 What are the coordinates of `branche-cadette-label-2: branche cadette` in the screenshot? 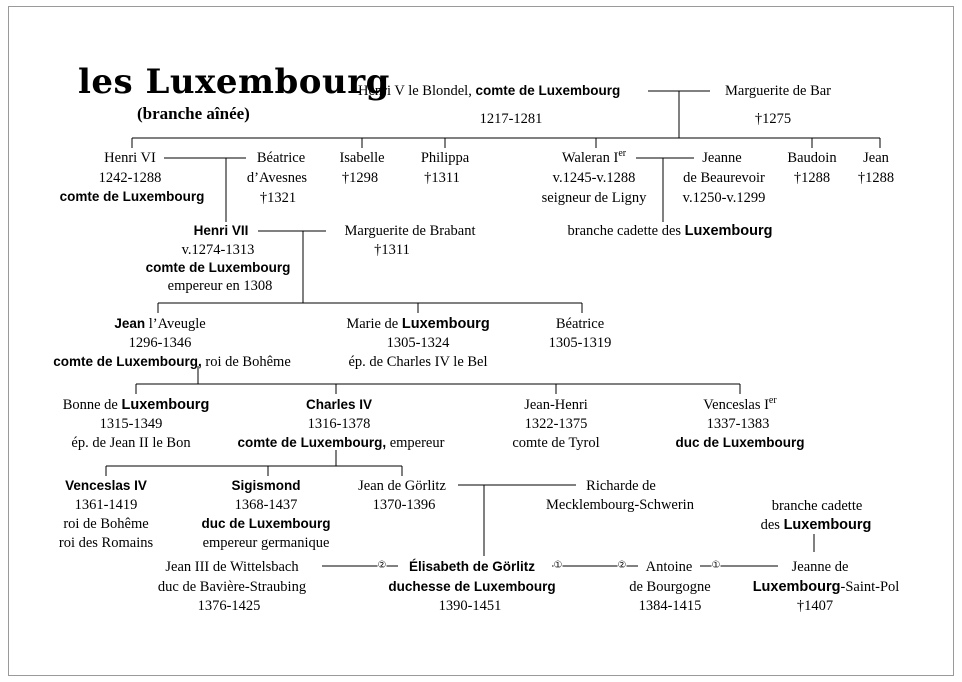 It's located at (817, 506).